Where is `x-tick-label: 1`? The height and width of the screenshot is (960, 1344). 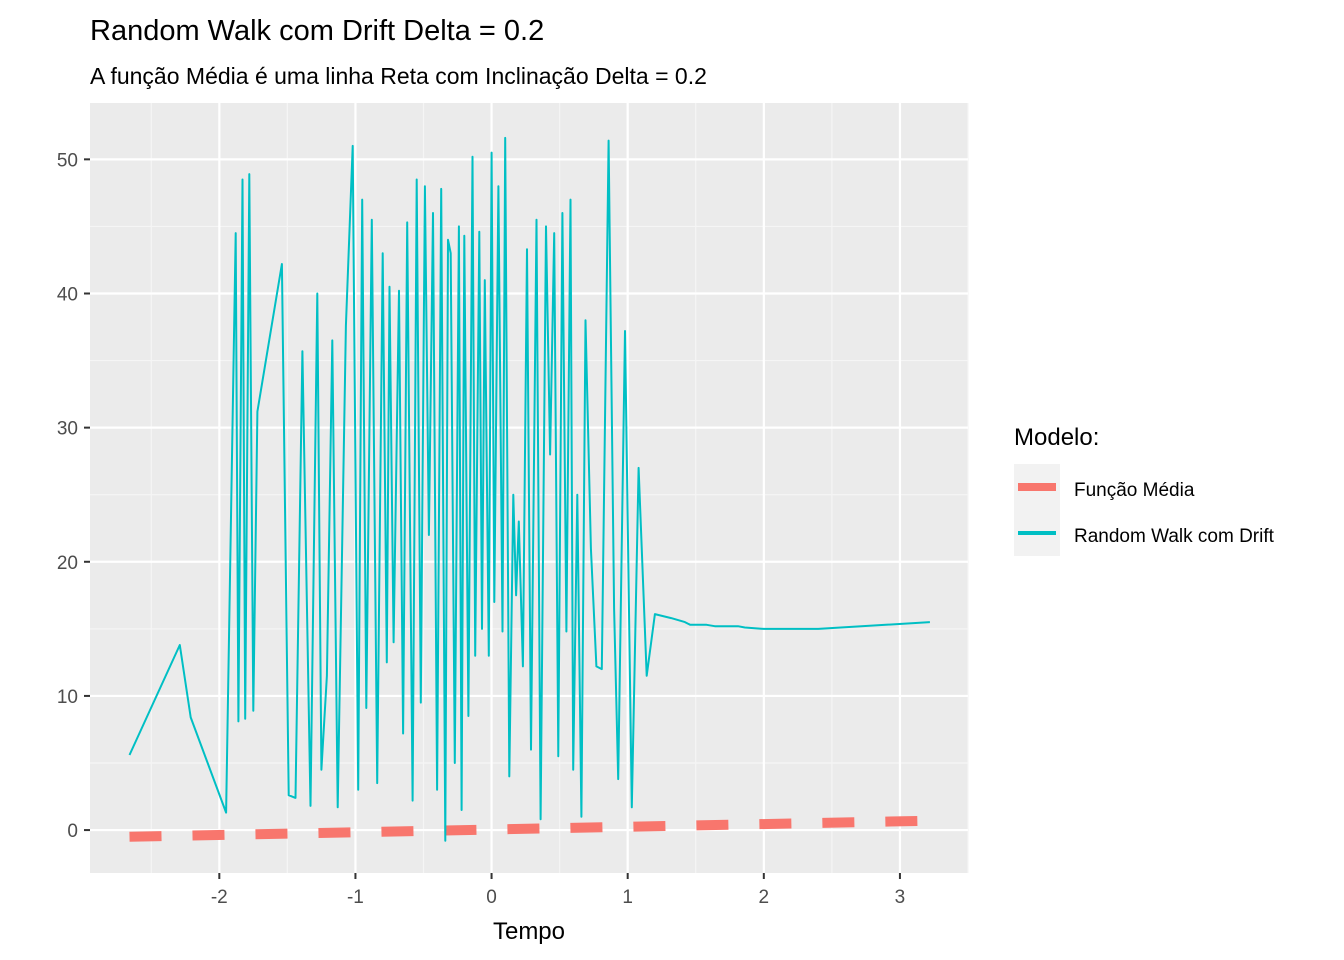 x-tick-label: 1 is located at coordinates (627, 897).